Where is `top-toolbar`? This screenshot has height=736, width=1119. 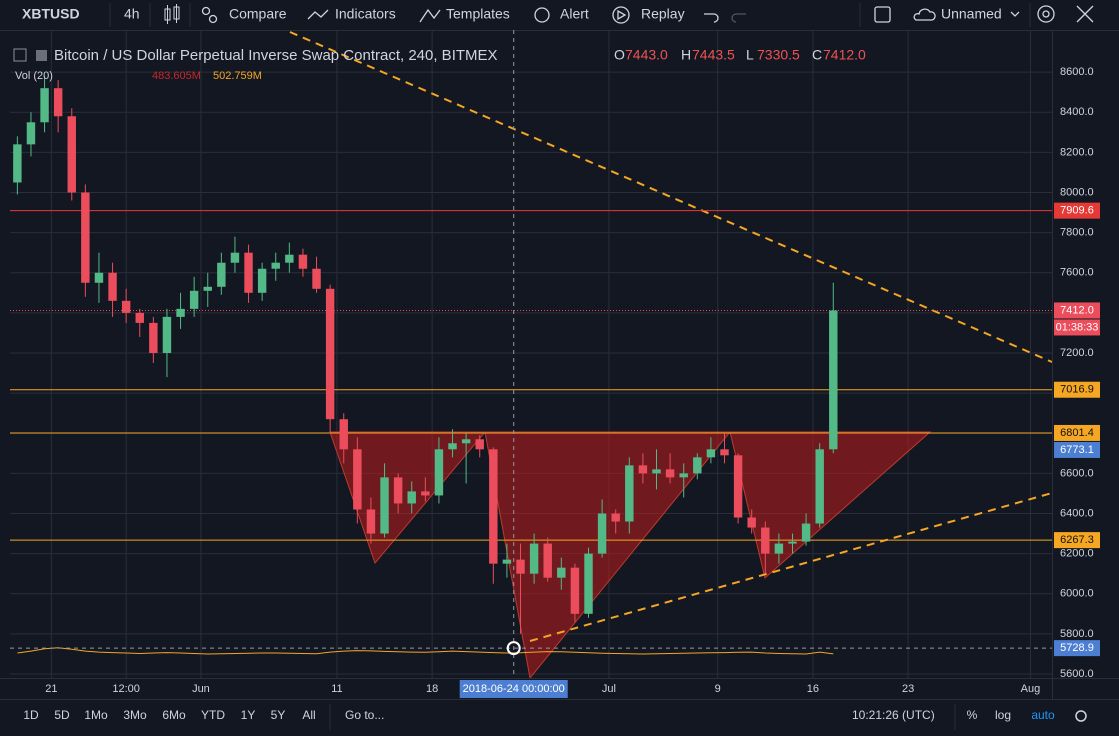 top-toolbar is located at coordinates (559, 15).